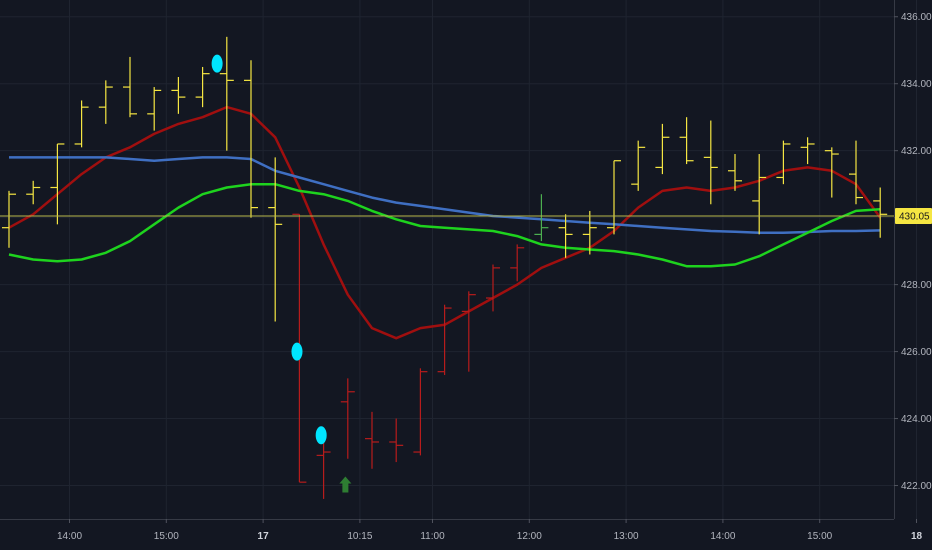 Image resolution: width=932 pixels, height=550 pixels. Describe the element at coordinates (359, 536) in the screenshot. I see `time-axis-label: 10:15` at that location.